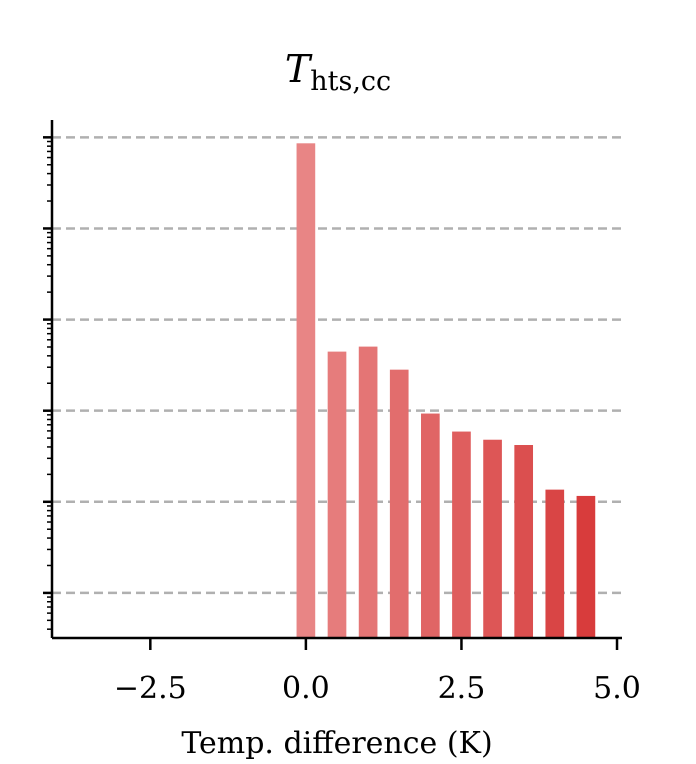  I want to click on title-main: T, so click(299, 69).